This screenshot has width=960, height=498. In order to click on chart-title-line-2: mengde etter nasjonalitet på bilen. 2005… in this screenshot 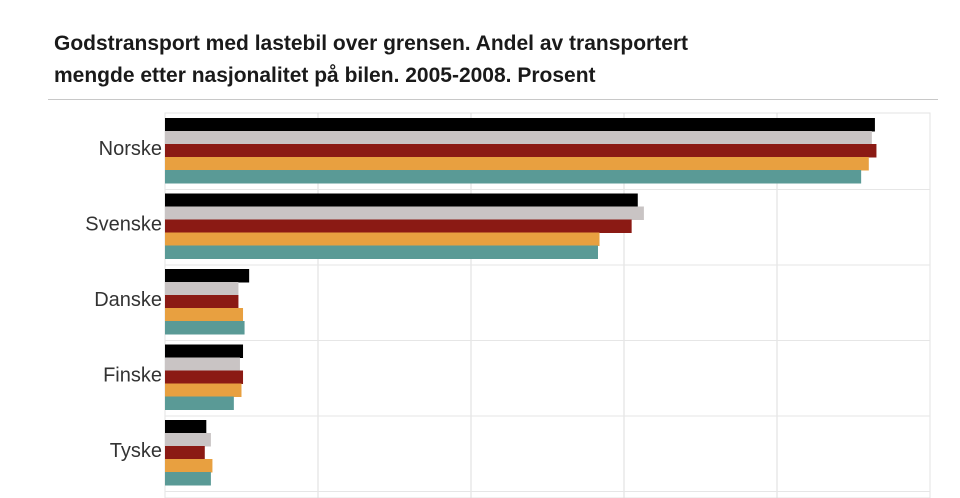, I will do `click(325, 75)`.